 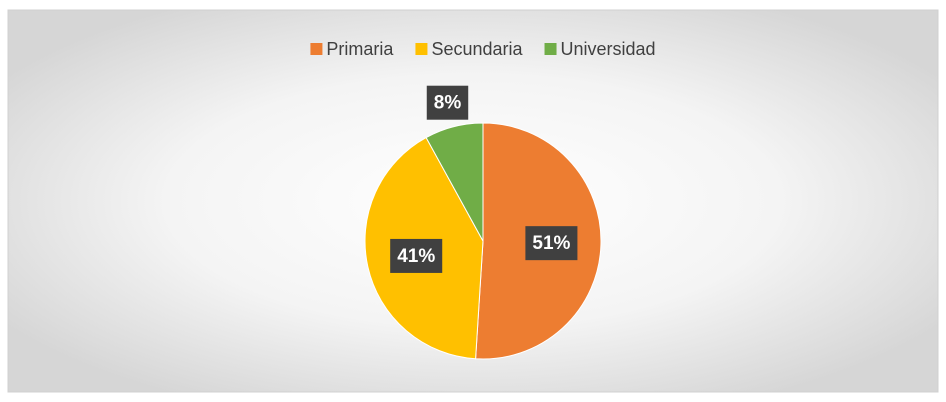 I want to click on legend-label: Secundaria, so click(x=477, y=49).